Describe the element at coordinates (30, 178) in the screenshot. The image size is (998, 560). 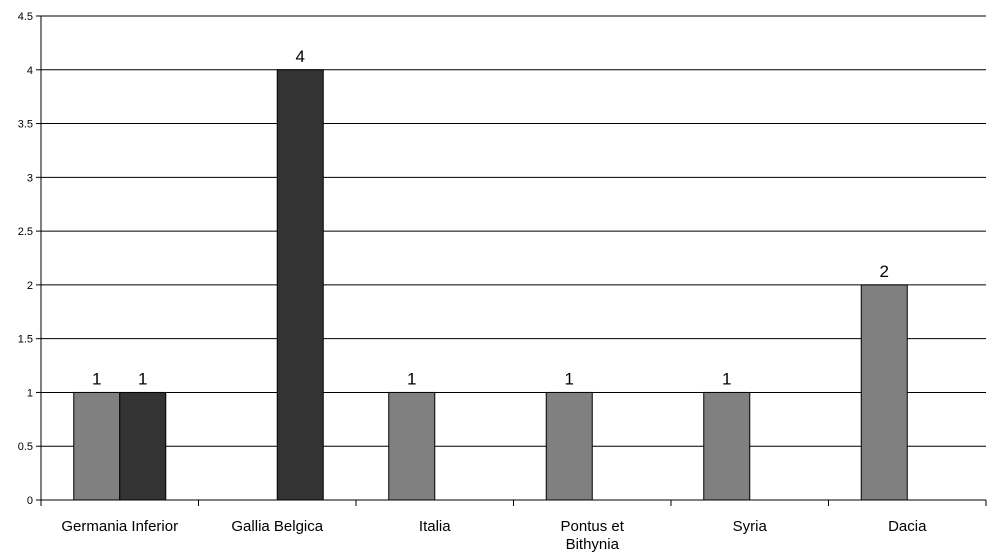
I see `y-tick-label: 3` at that location.